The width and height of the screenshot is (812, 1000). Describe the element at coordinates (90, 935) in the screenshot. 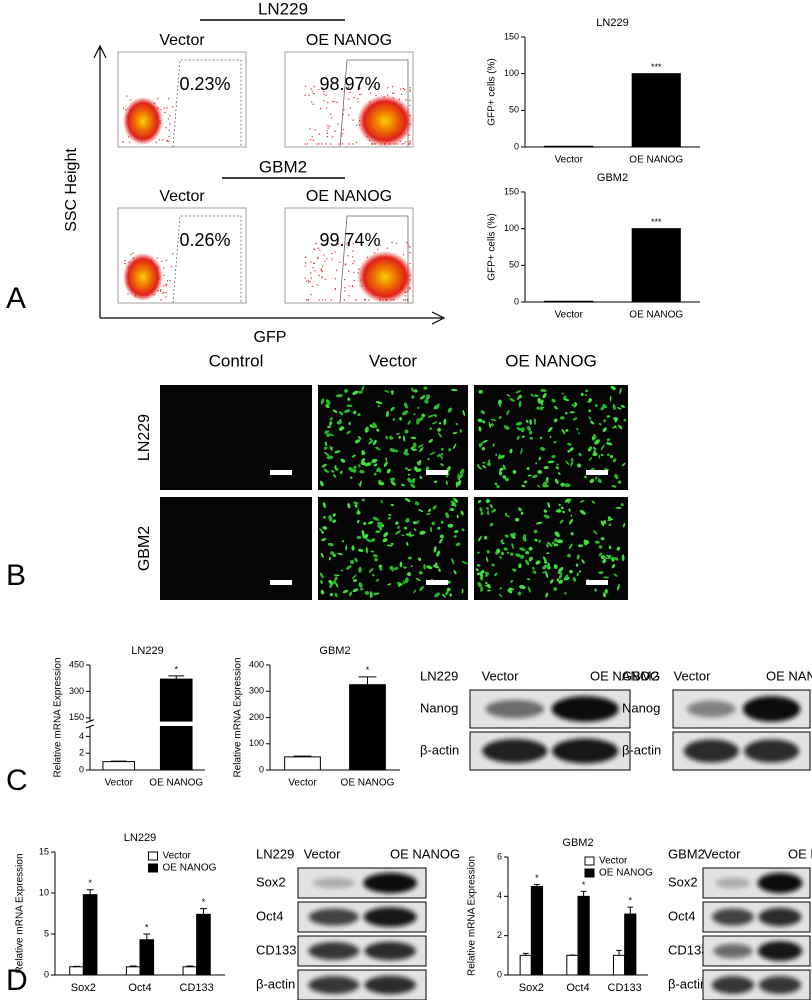

I see `bar` at that location.